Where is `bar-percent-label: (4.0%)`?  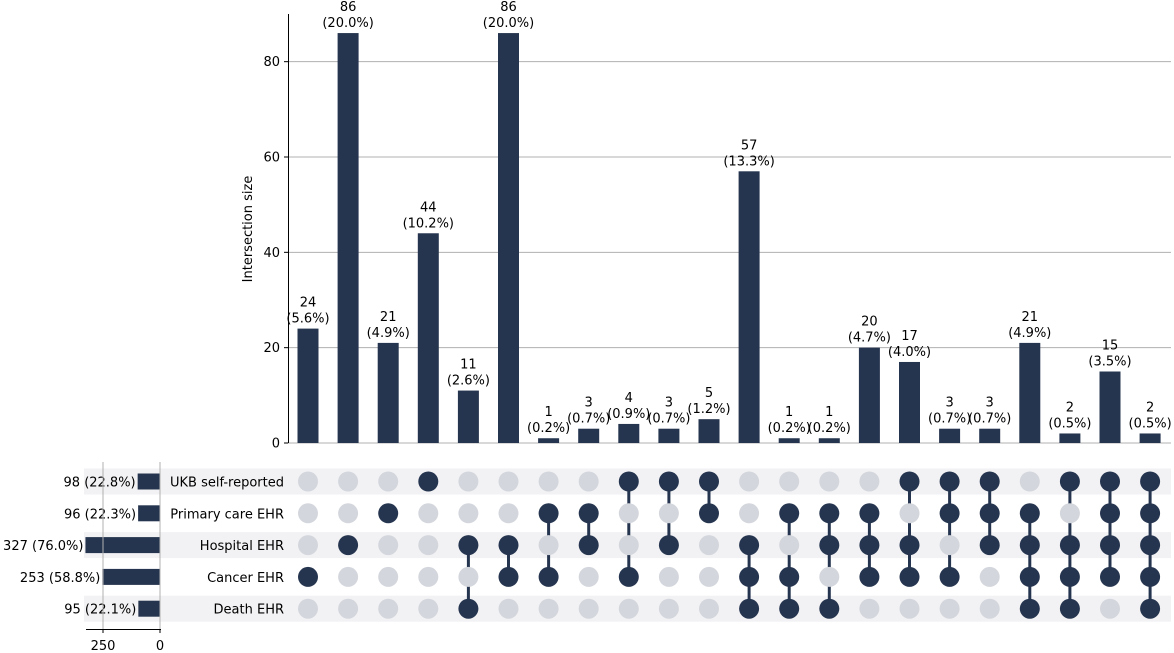 bar-percent-label: (4.0%) is located at coordinates (909, 352).